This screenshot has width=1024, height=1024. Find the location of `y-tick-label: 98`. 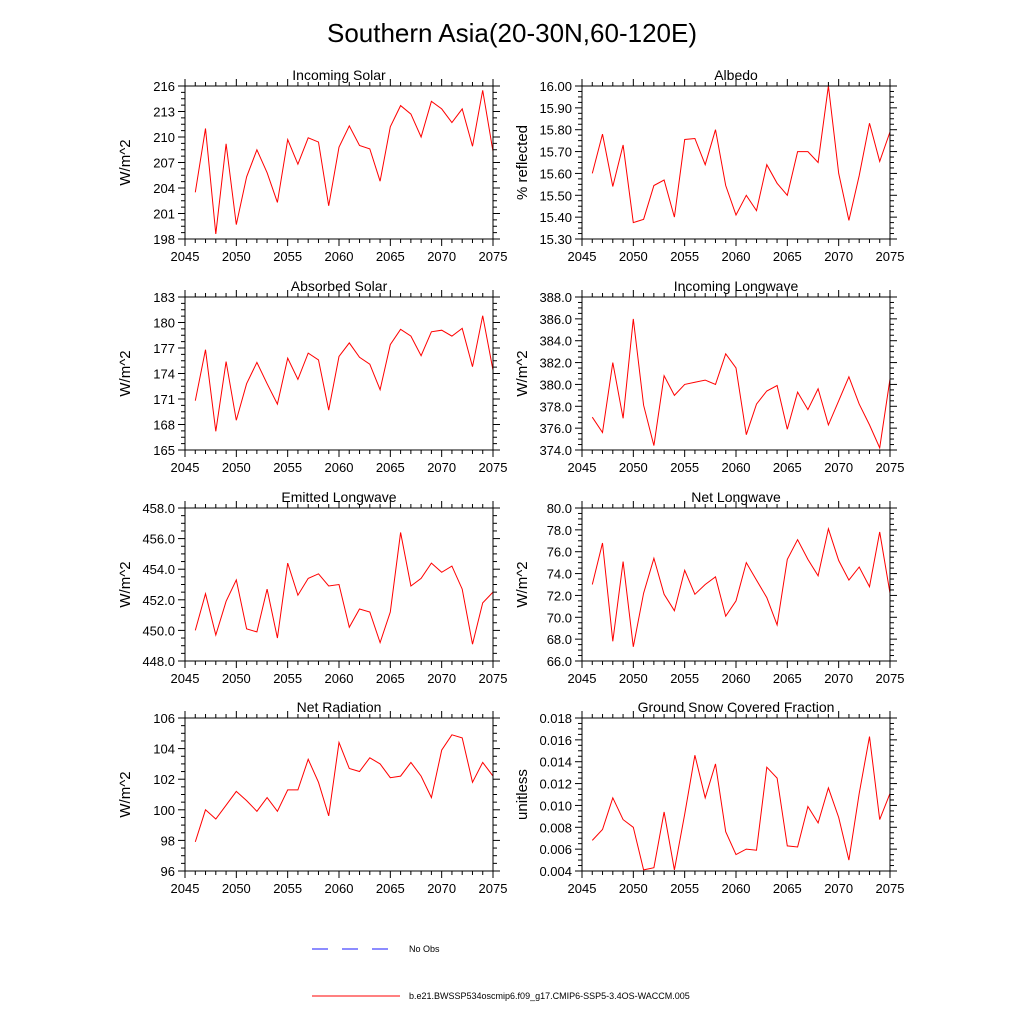

y-tick-label: 98 is located at coordinates (168, 840).